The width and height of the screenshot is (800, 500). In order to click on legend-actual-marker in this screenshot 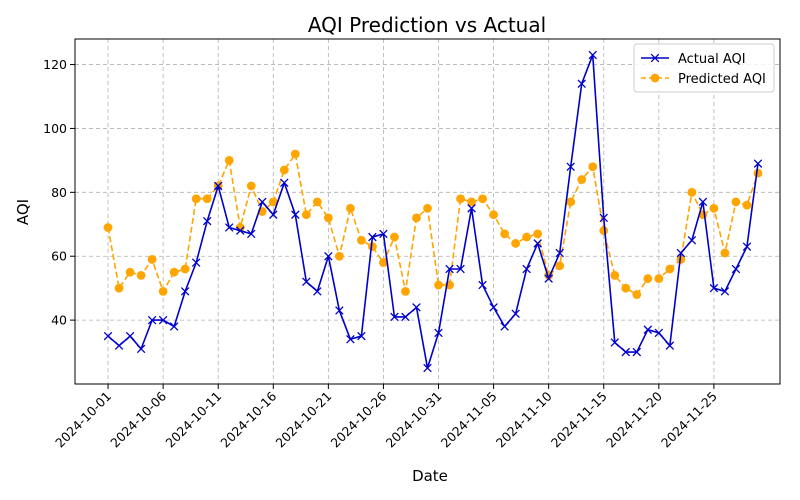, I will do `click(655, 58)`.